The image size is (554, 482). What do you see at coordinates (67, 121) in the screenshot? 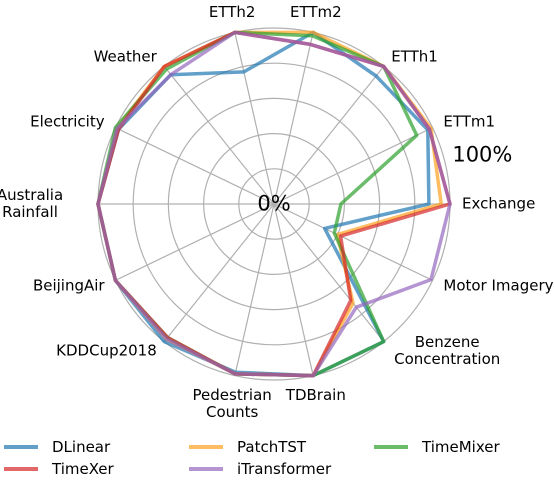
I see `category-label: Electricity` at bounding box center [67, 121].